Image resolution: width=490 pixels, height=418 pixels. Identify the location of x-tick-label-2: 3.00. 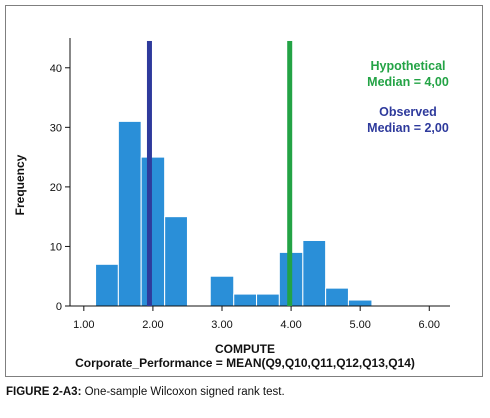
(221, 325).